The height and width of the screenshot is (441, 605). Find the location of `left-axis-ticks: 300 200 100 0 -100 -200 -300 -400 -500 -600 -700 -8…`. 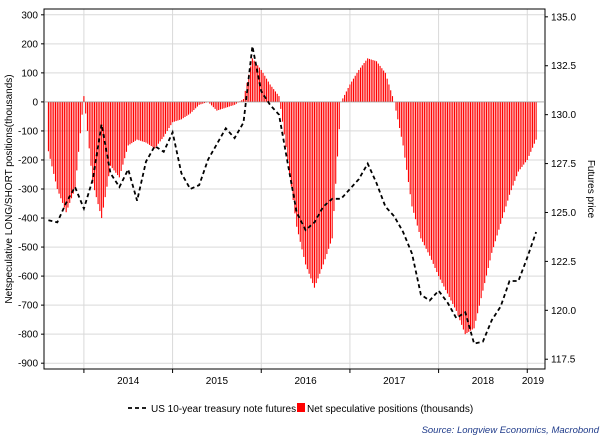

left-axis-ticks: 300 200 100 0 -100 -200 -300 -400 -500 -600 -700 -8… is located at coordinates (31, 190).